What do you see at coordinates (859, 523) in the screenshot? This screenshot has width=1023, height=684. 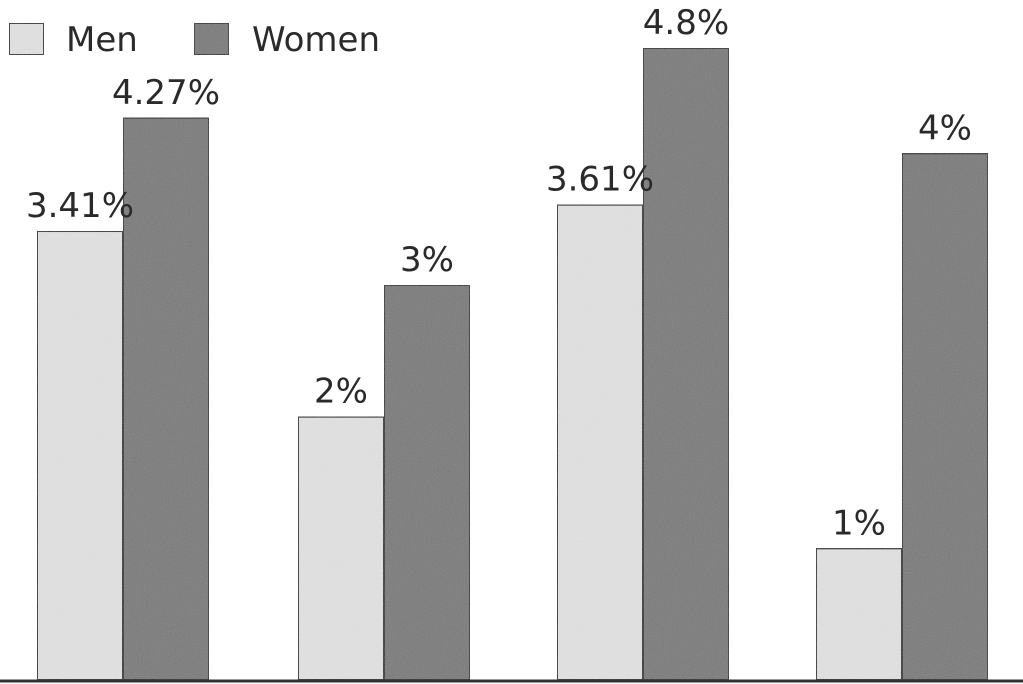 I see `data-label-men-4: 1%` at bounding box center [859, 523].